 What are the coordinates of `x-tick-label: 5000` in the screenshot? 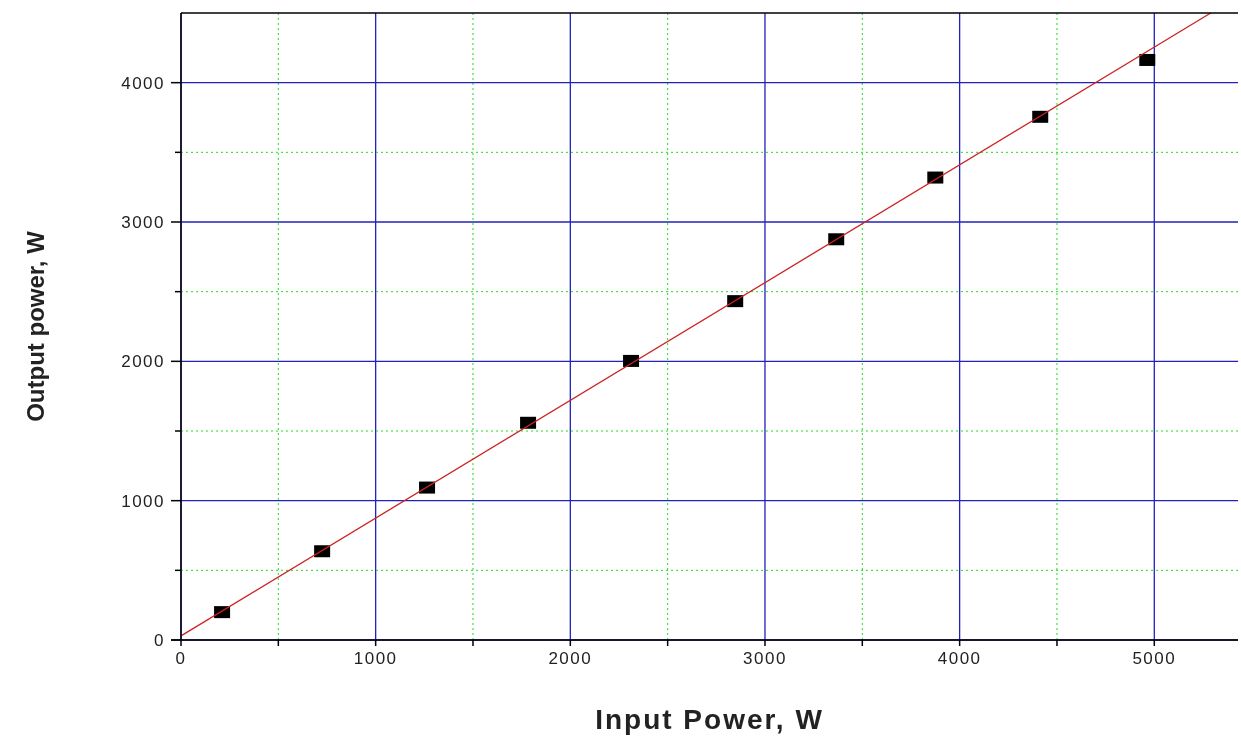 It's located at (1154, 658).